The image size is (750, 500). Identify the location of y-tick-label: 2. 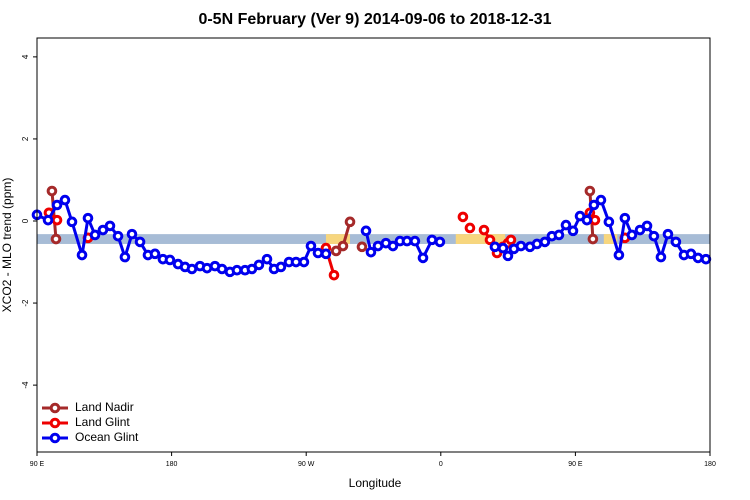
(25, 138).